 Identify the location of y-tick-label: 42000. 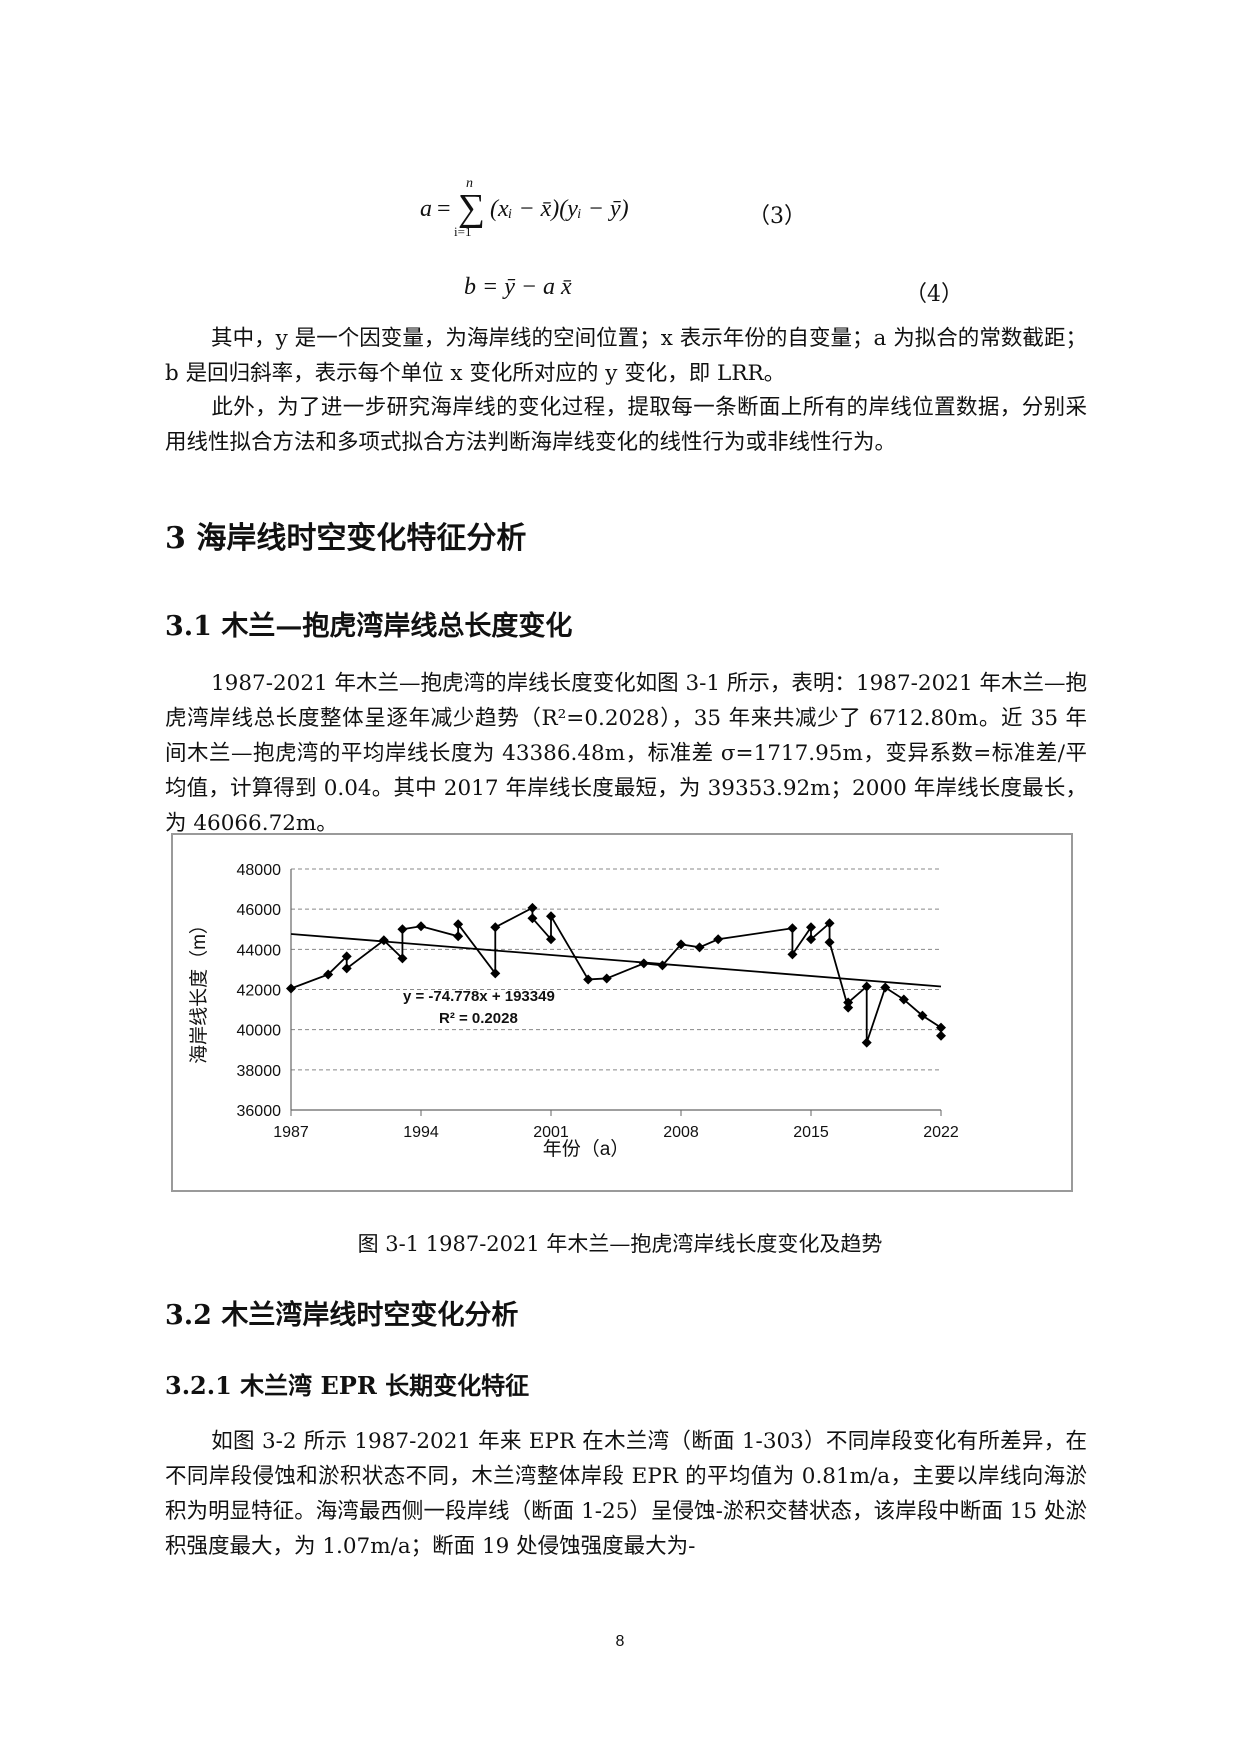
(259, 991).